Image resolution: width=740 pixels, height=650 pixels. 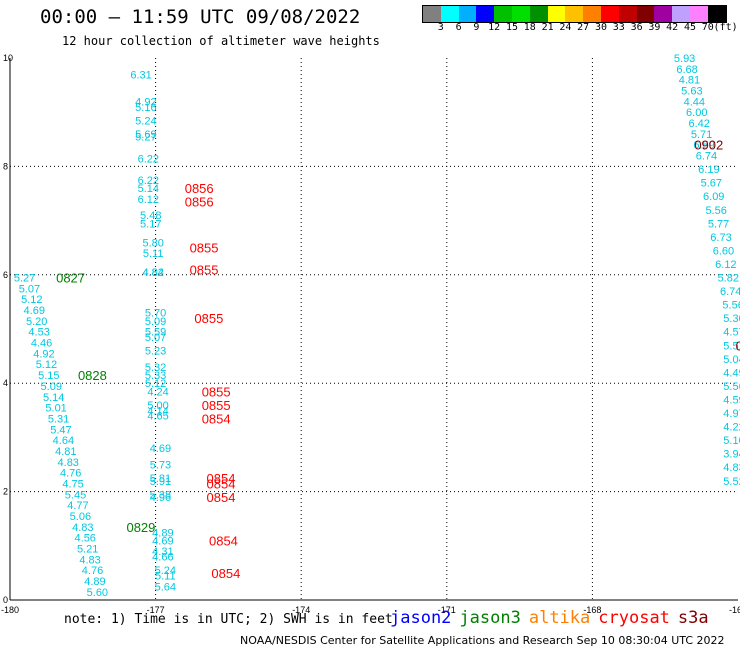 What do you see at coordinates (8, 58) in the screenshot?
I see `y-tick-label: 10` at bounding box center [8, 58].